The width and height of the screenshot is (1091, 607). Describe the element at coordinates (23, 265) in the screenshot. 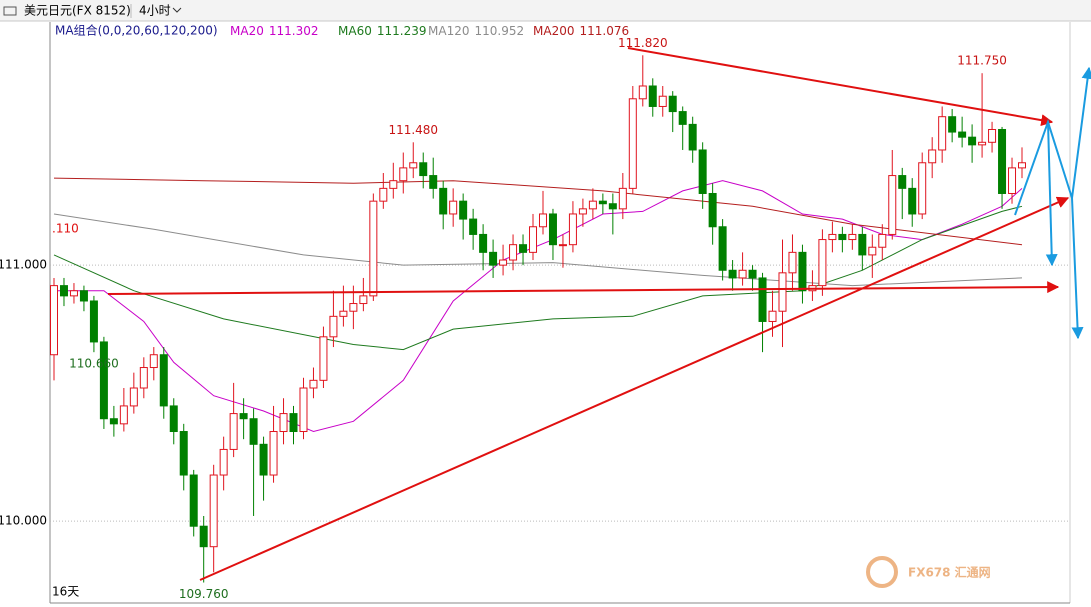

I see `y-tick-label: 111.000` at that location.